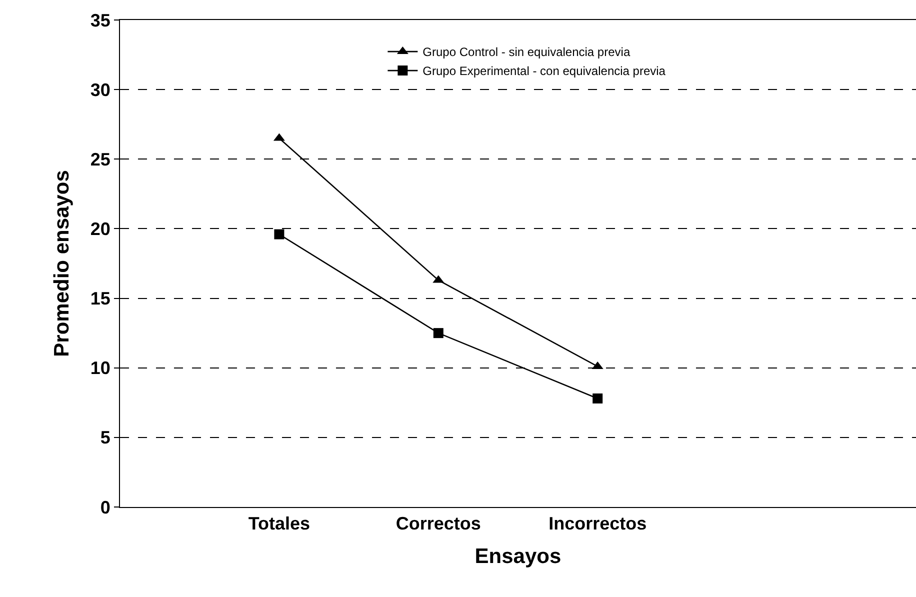 The width and height of the screenshot is (916, 597). I want to click on legend-label: Grupo Experimental - con equivalencia previa, so click(544, 71).